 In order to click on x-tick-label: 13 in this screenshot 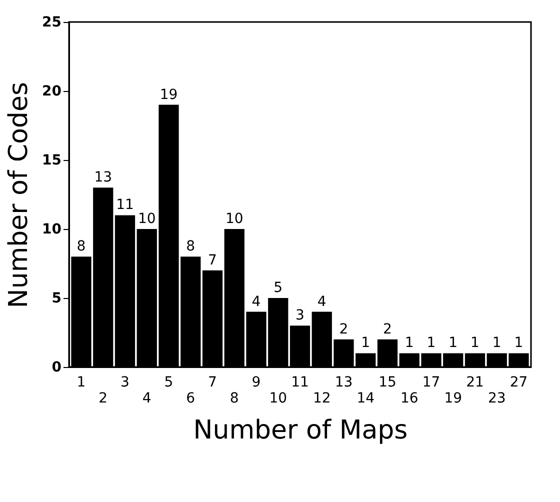, I will do `click(343, 382)`.